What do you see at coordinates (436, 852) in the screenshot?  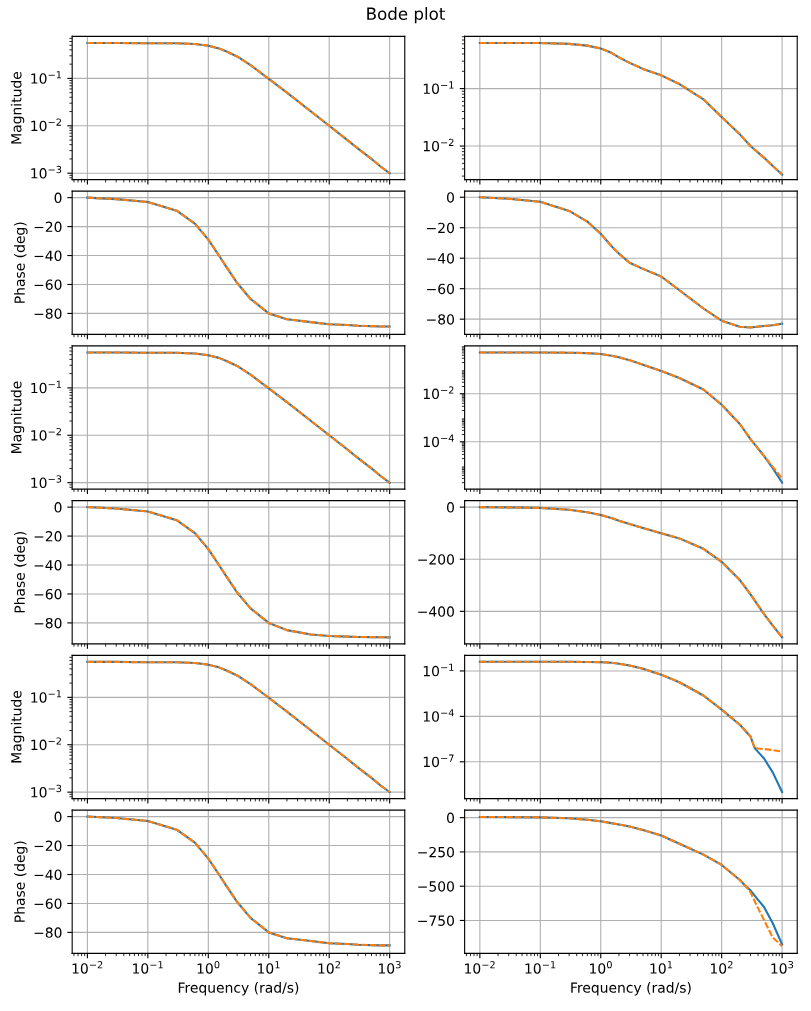 I see `y-tick-label: −250` at bounding box center [436, 852].